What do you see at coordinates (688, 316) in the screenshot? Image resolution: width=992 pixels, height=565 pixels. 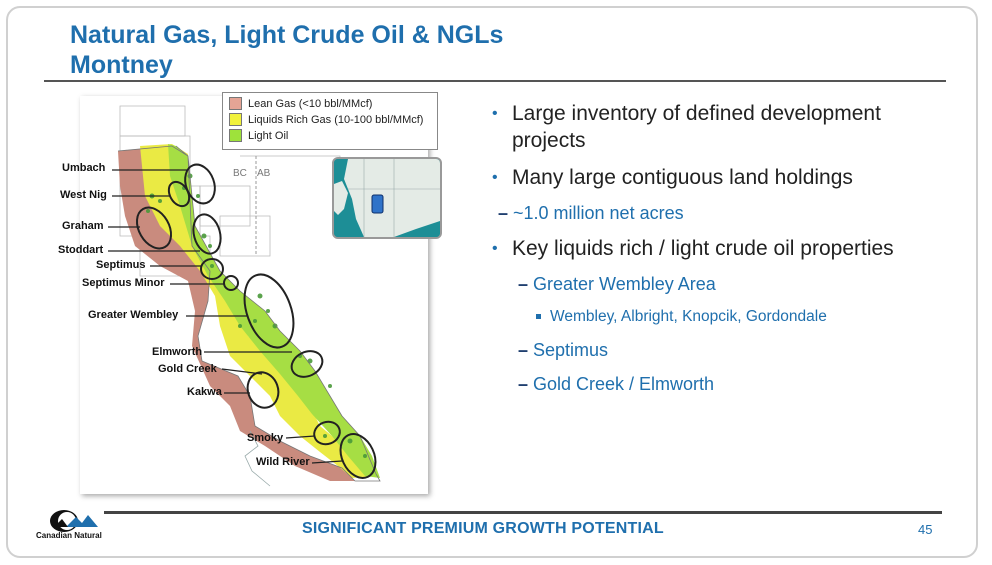 I see `sub-sub-bullet-wembley-text: Wembley, Albright, Knopcik, Gordondale` at bounding box center [688, 316].